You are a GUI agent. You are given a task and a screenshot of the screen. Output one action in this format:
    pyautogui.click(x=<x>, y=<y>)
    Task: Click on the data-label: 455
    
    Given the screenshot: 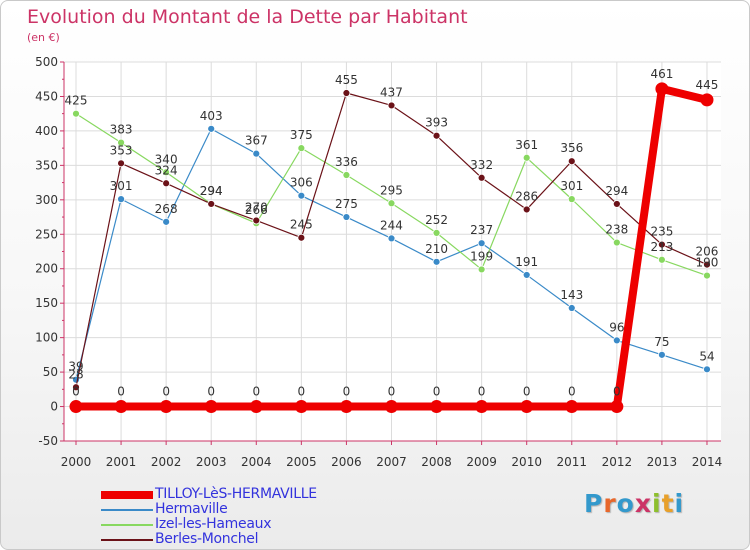 What is the action you would take?
    pyautogui.click(x=346, y=80)
    